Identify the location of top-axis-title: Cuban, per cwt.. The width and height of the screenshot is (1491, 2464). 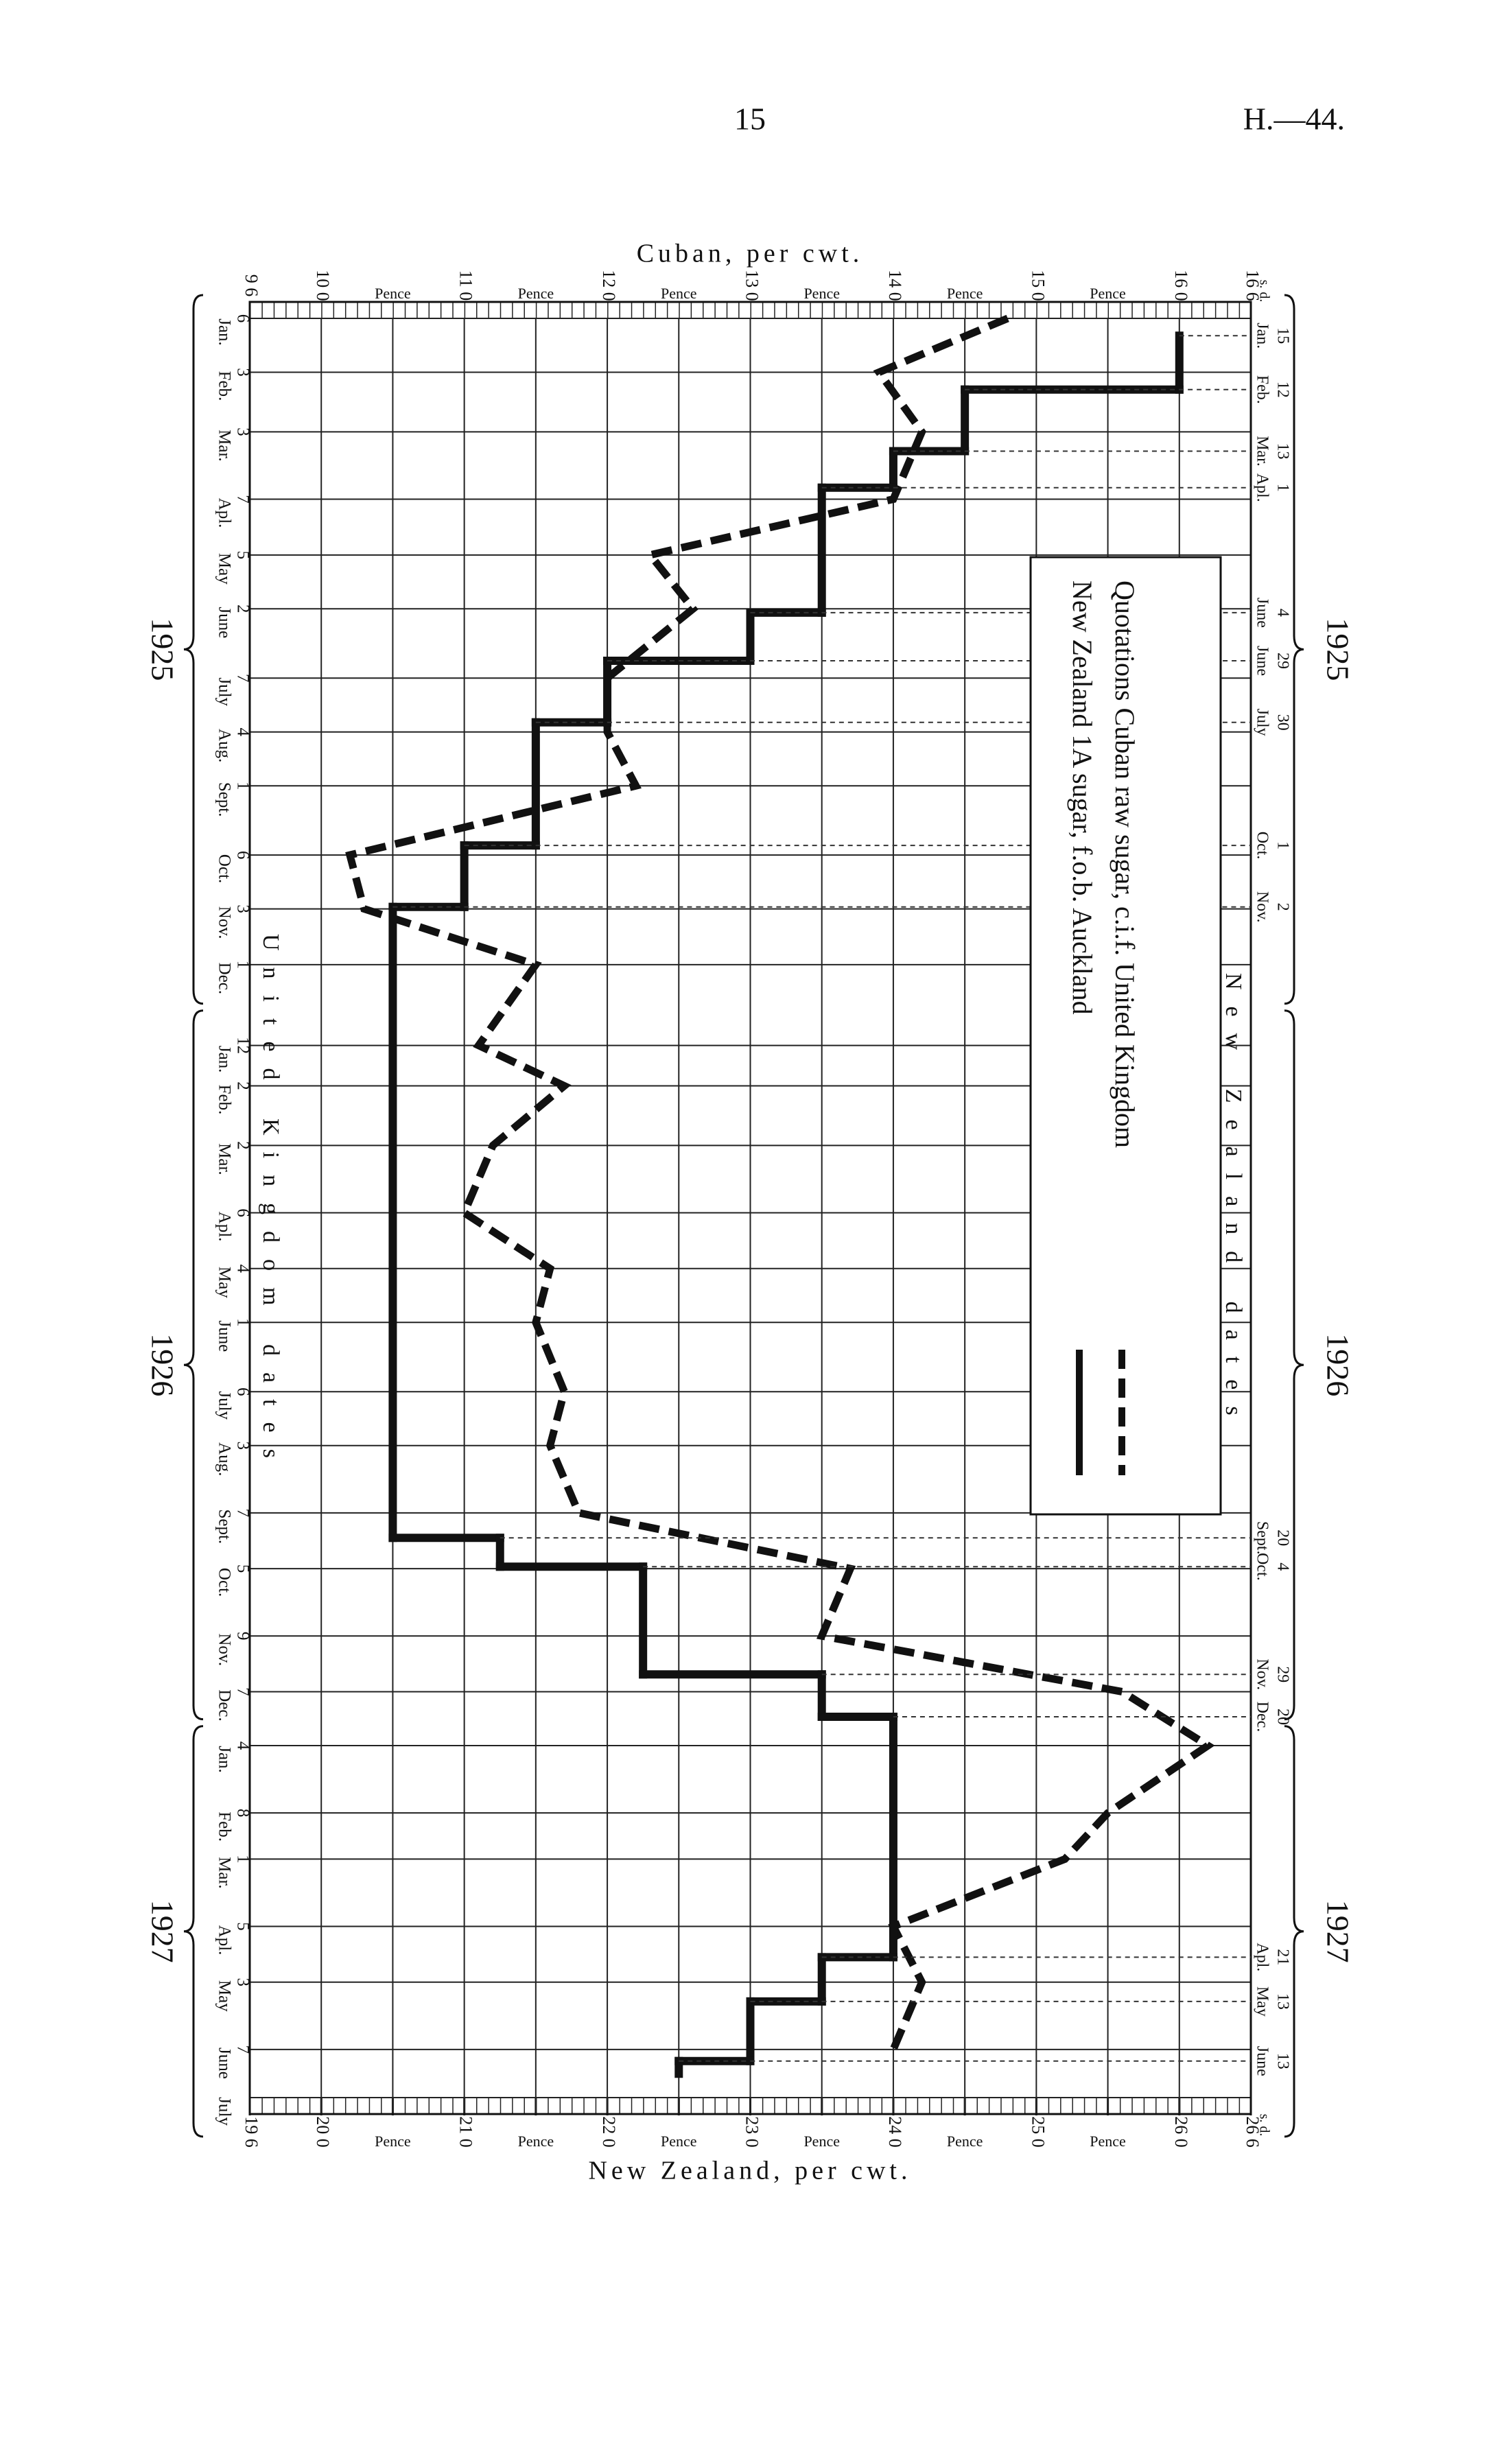
(751, 253).